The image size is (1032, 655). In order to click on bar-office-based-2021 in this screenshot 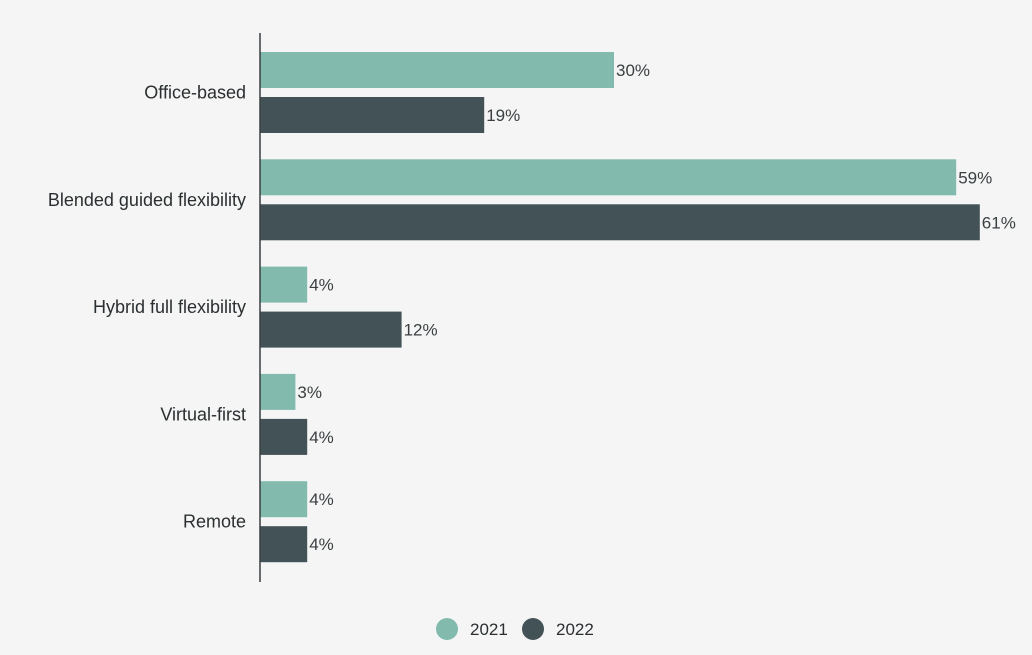, I will do `click(437, 70)`.